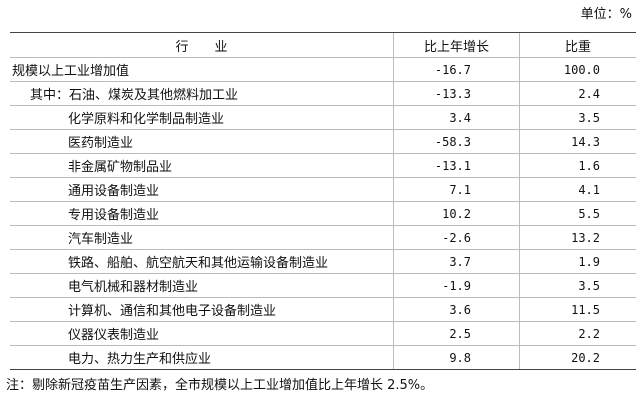 This screenshot has height=402, width=640. What do you see at coordinates (456, 189) in the screenshot?
I see `value-cell: 7.1` at bounding box center [456, 189].